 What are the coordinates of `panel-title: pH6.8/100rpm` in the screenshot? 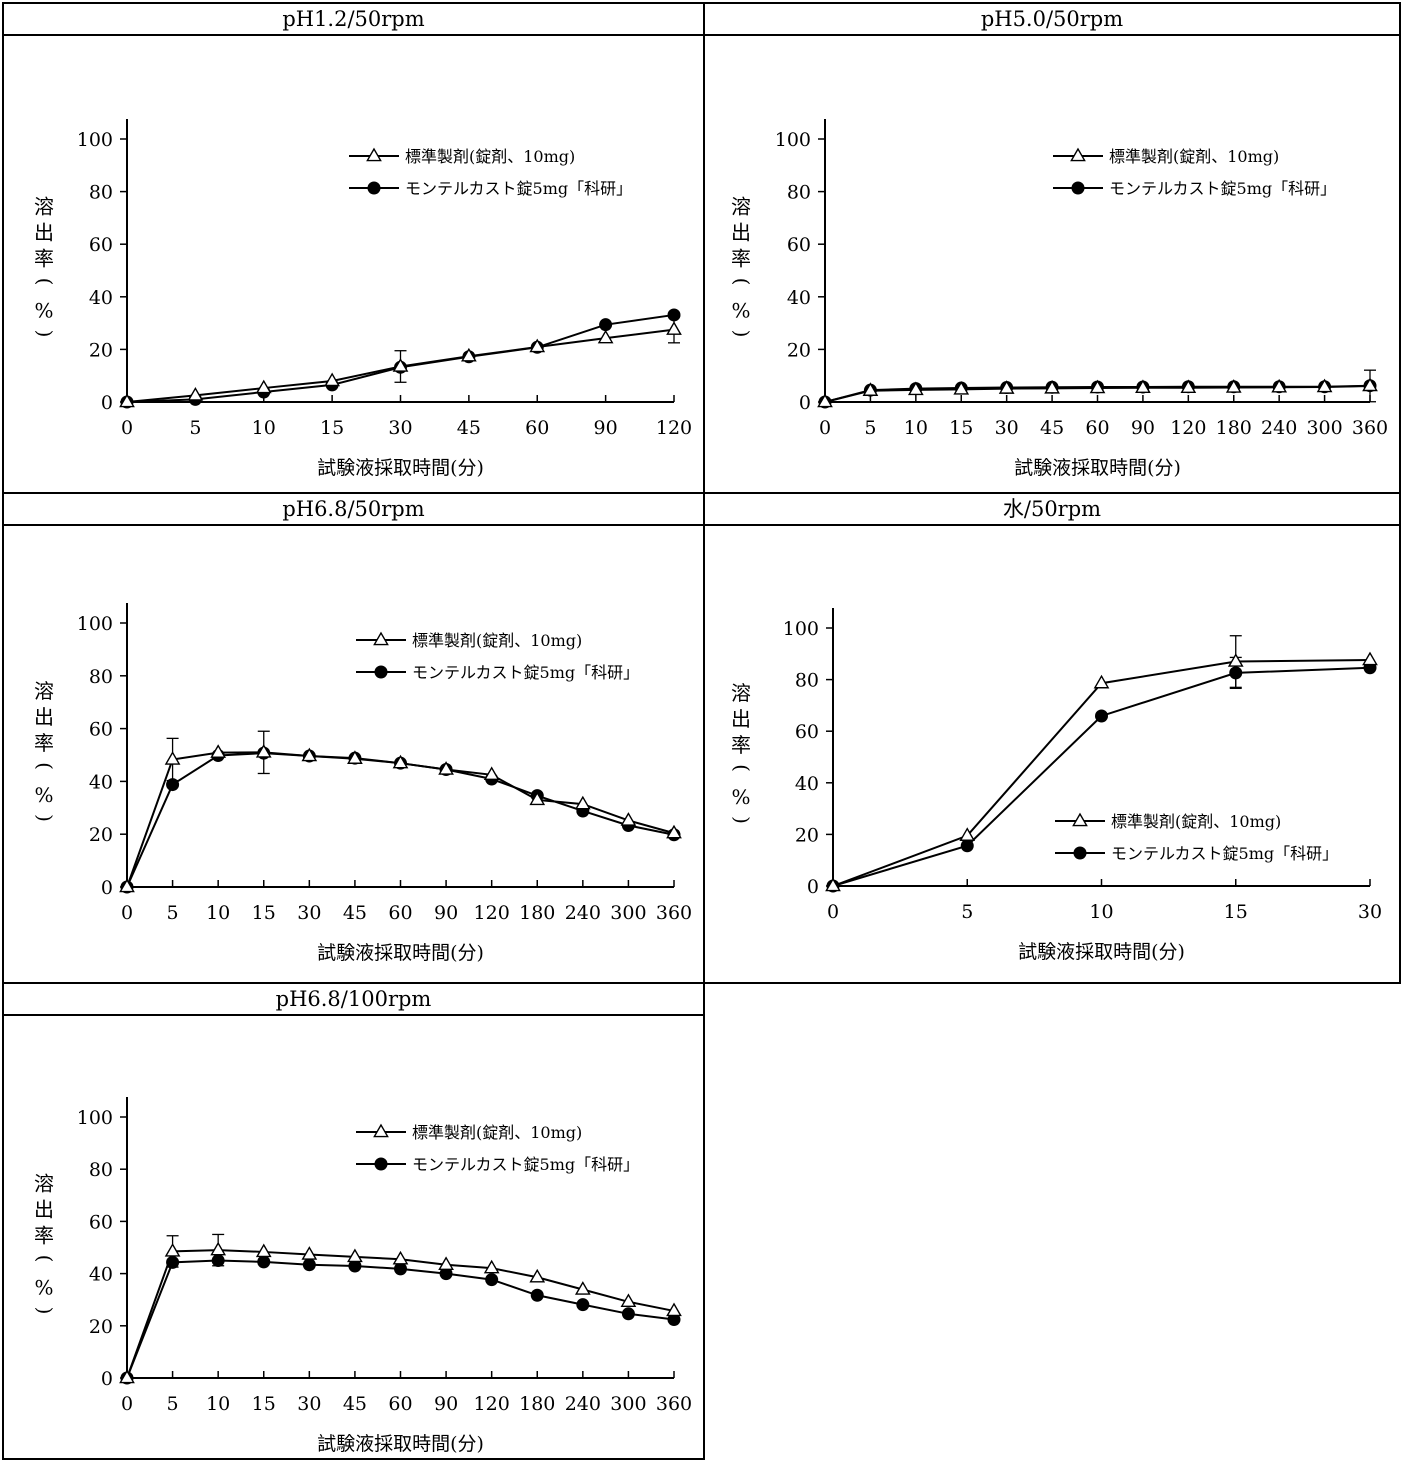 It's located at (353, 1000).